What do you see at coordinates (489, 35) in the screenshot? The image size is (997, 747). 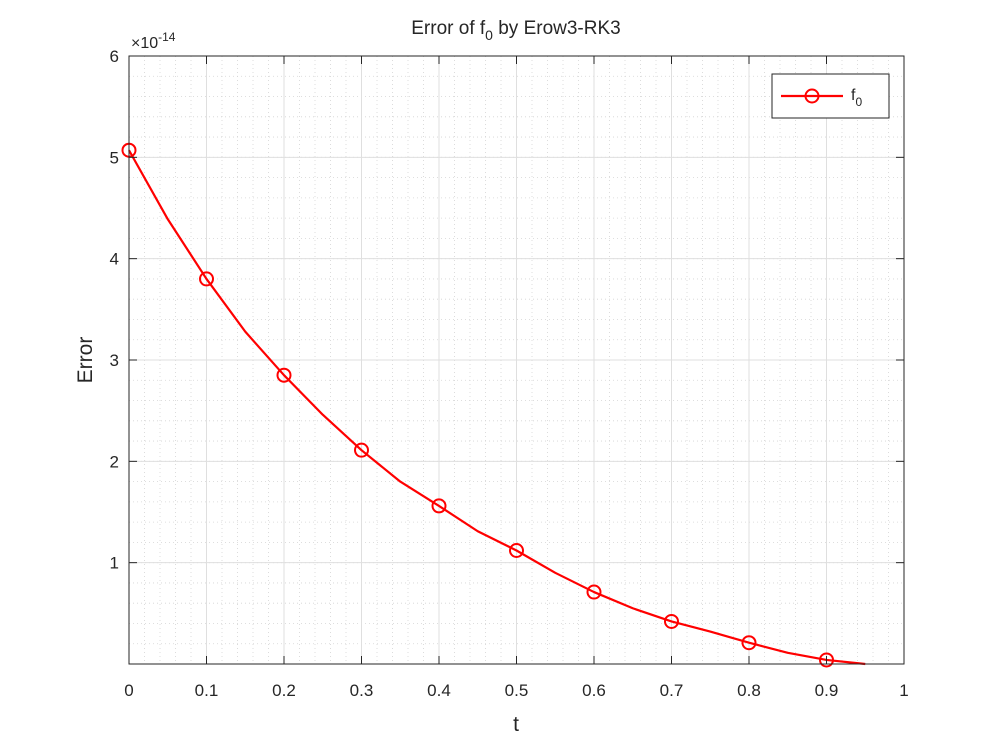 I see `chart-title-subscript: 0` at bounding box center [489, 35].